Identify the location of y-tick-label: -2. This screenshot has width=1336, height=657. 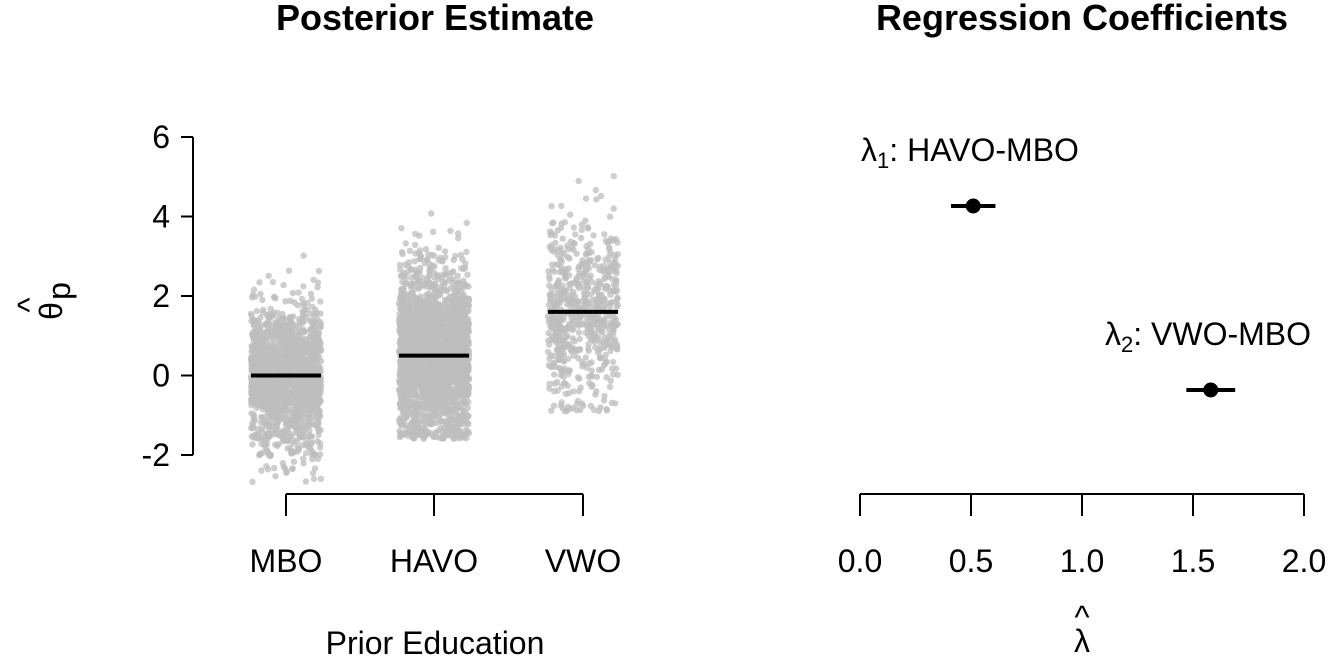
(156, 455).